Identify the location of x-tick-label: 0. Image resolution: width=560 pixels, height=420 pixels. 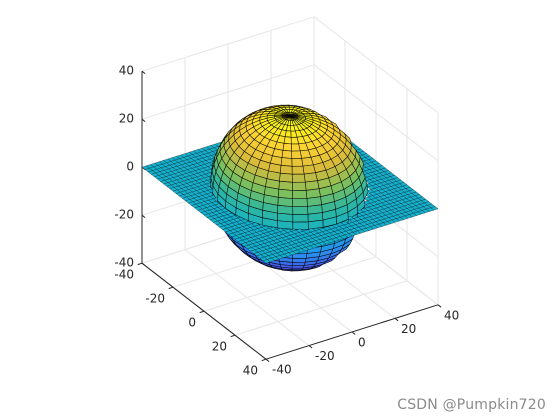
(192, 323).